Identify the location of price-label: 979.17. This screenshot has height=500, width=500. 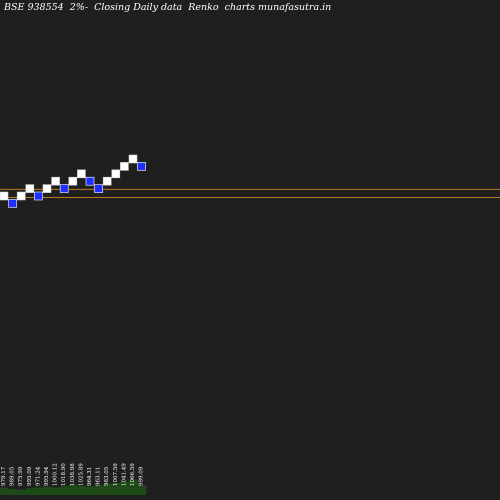
(4, 476).